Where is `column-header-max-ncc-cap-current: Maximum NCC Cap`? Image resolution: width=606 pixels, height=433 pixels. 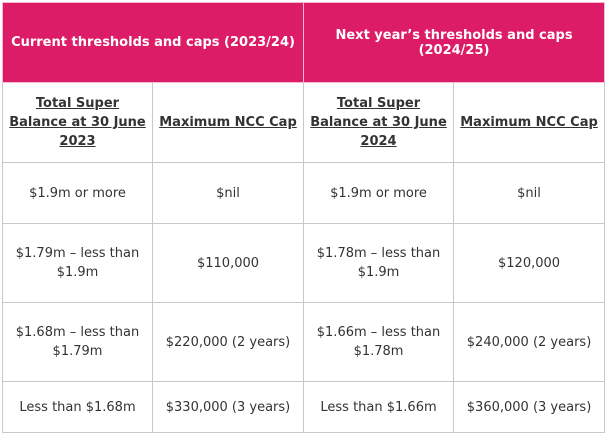
column-header-max-ncc-cap-current: Maximum NCC Cap is located at coordinates (228, 122).